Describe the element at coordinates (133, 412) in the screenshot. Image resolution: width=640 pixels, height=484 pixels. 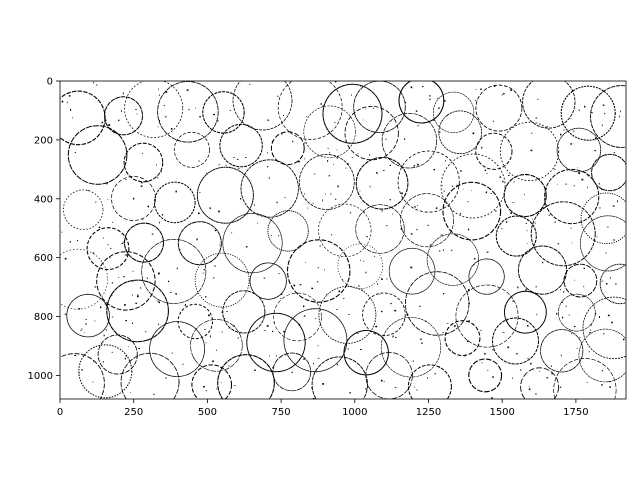
I see `x-tick-label: 250` at that location.